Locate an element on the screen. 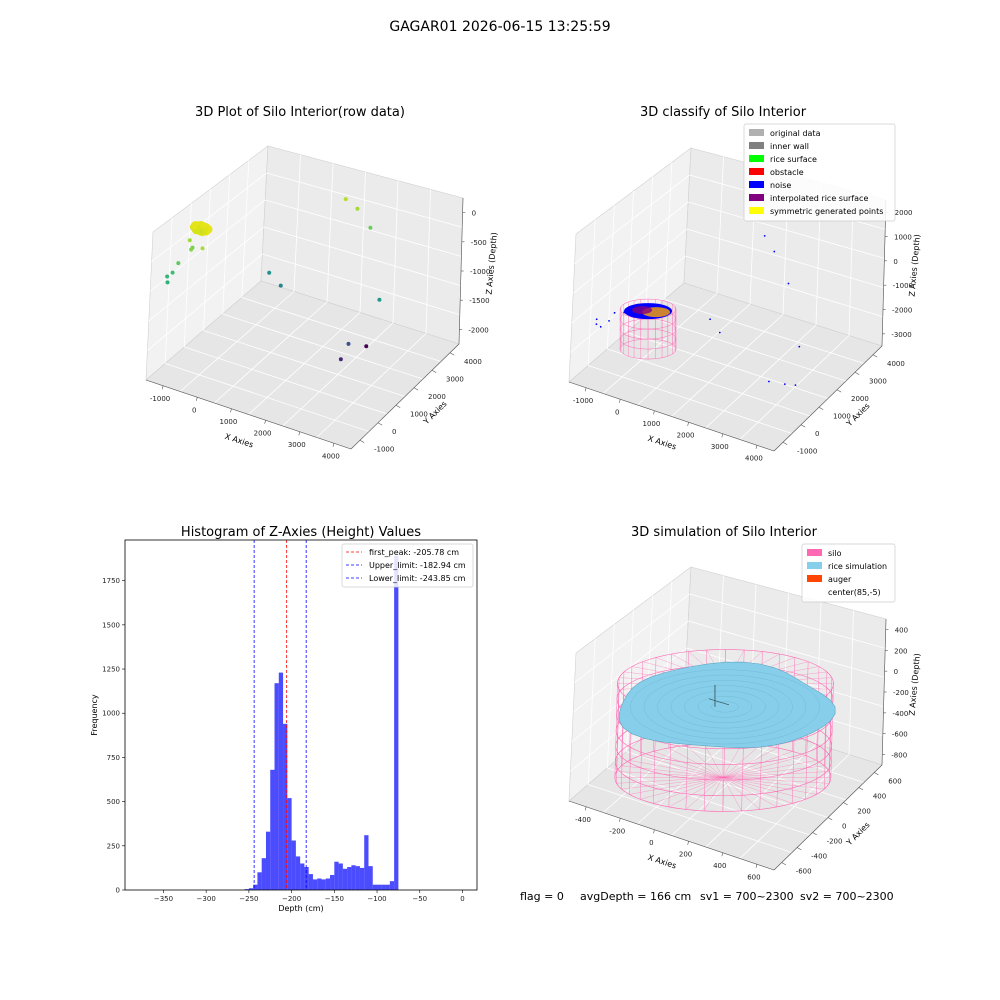 The width and height of the screenshot is (1000, 1000). y-axis-tick-label: 600 is located at coordinates (894, 782).